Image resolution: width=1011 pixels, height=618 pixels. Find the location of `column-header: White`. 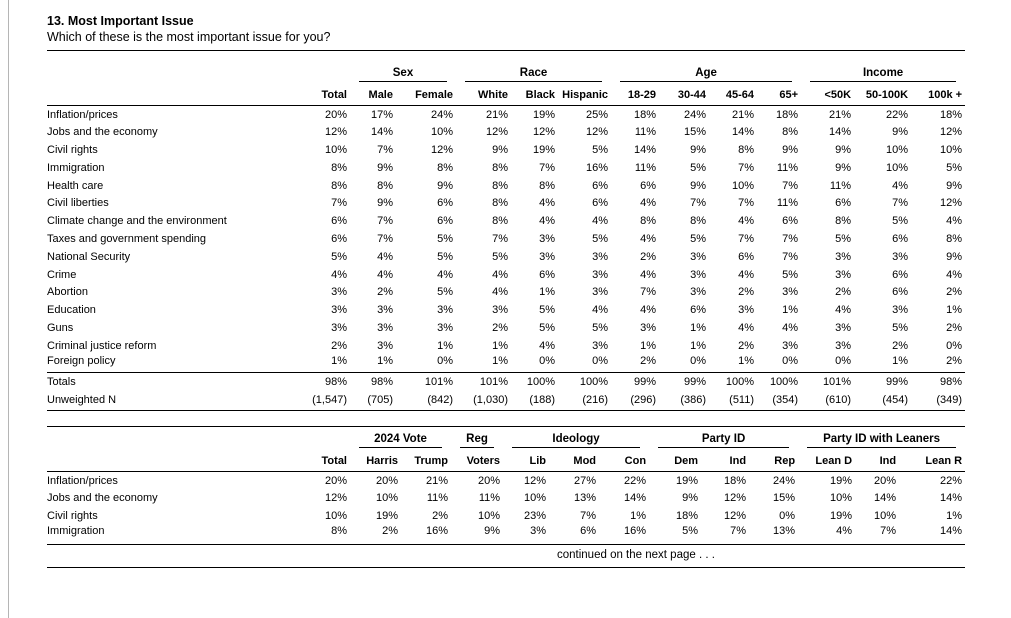

column-header: White is located at coordinates (483, 93).